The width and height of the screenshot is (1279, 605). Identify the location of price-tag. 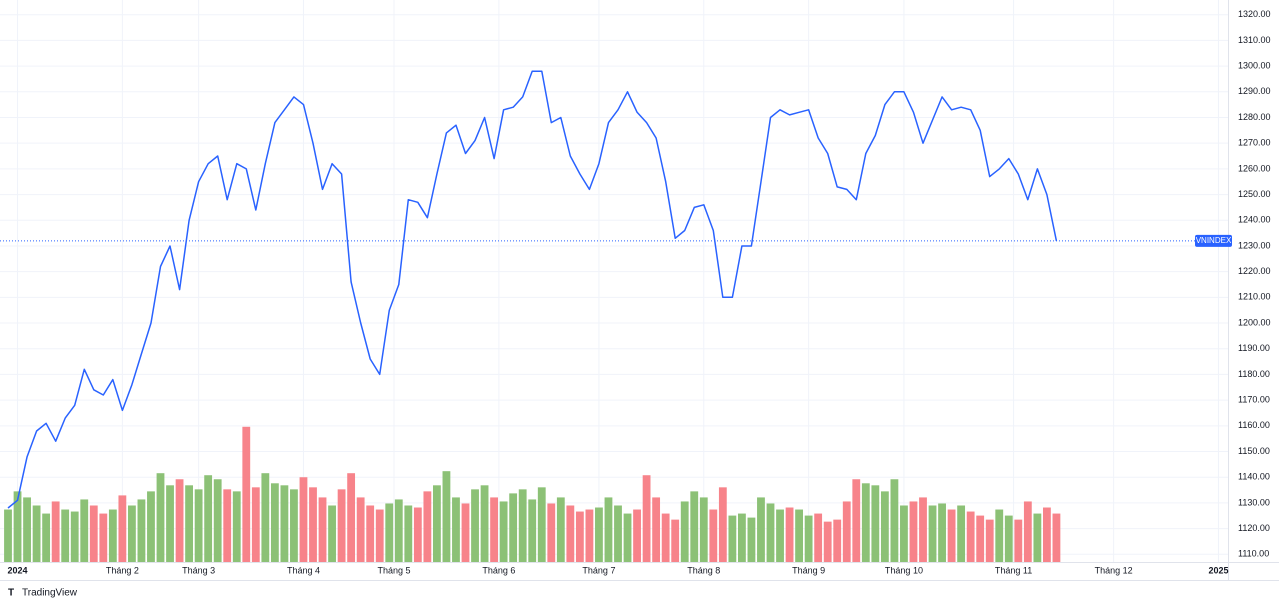
(1213, 240).